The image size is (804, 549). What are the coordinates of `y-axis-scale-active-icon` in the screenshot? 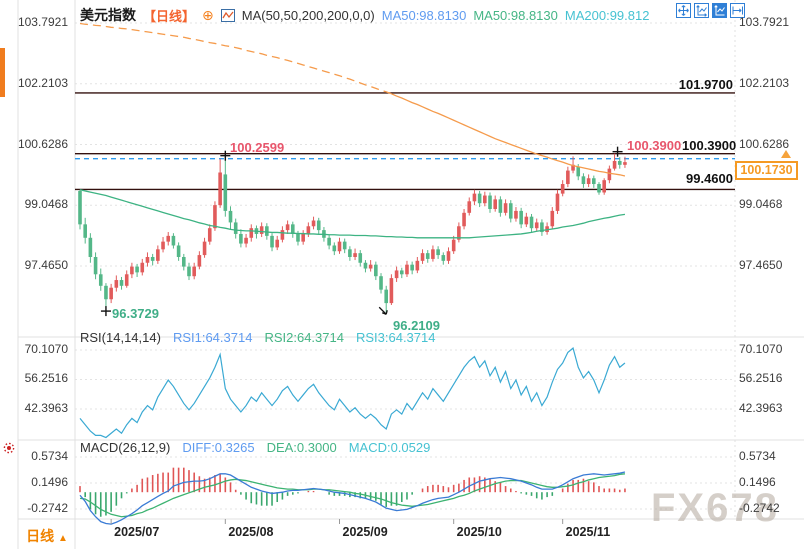 It's located at (719, 10).